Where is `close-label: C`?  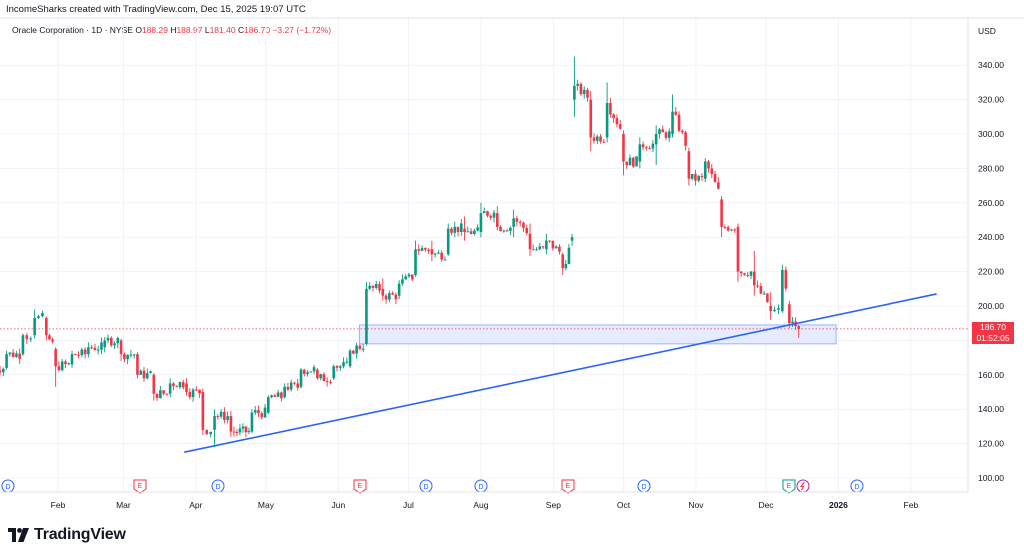
close-label: C is located at coordinates (241, 30).